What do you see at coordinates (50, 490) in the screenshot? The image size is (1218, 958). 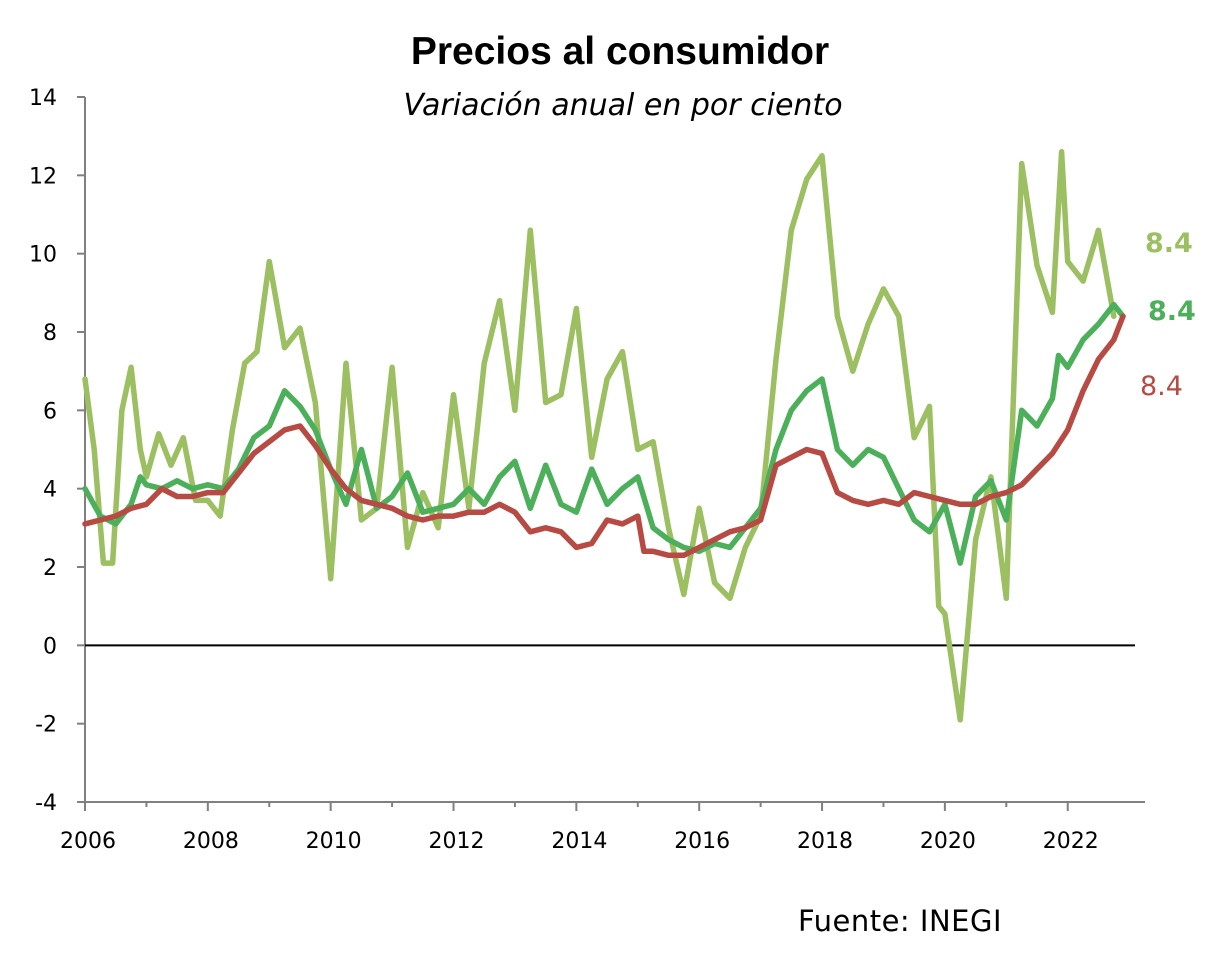 I see `y-tick-label: 4` at bounding box center [50, 490].